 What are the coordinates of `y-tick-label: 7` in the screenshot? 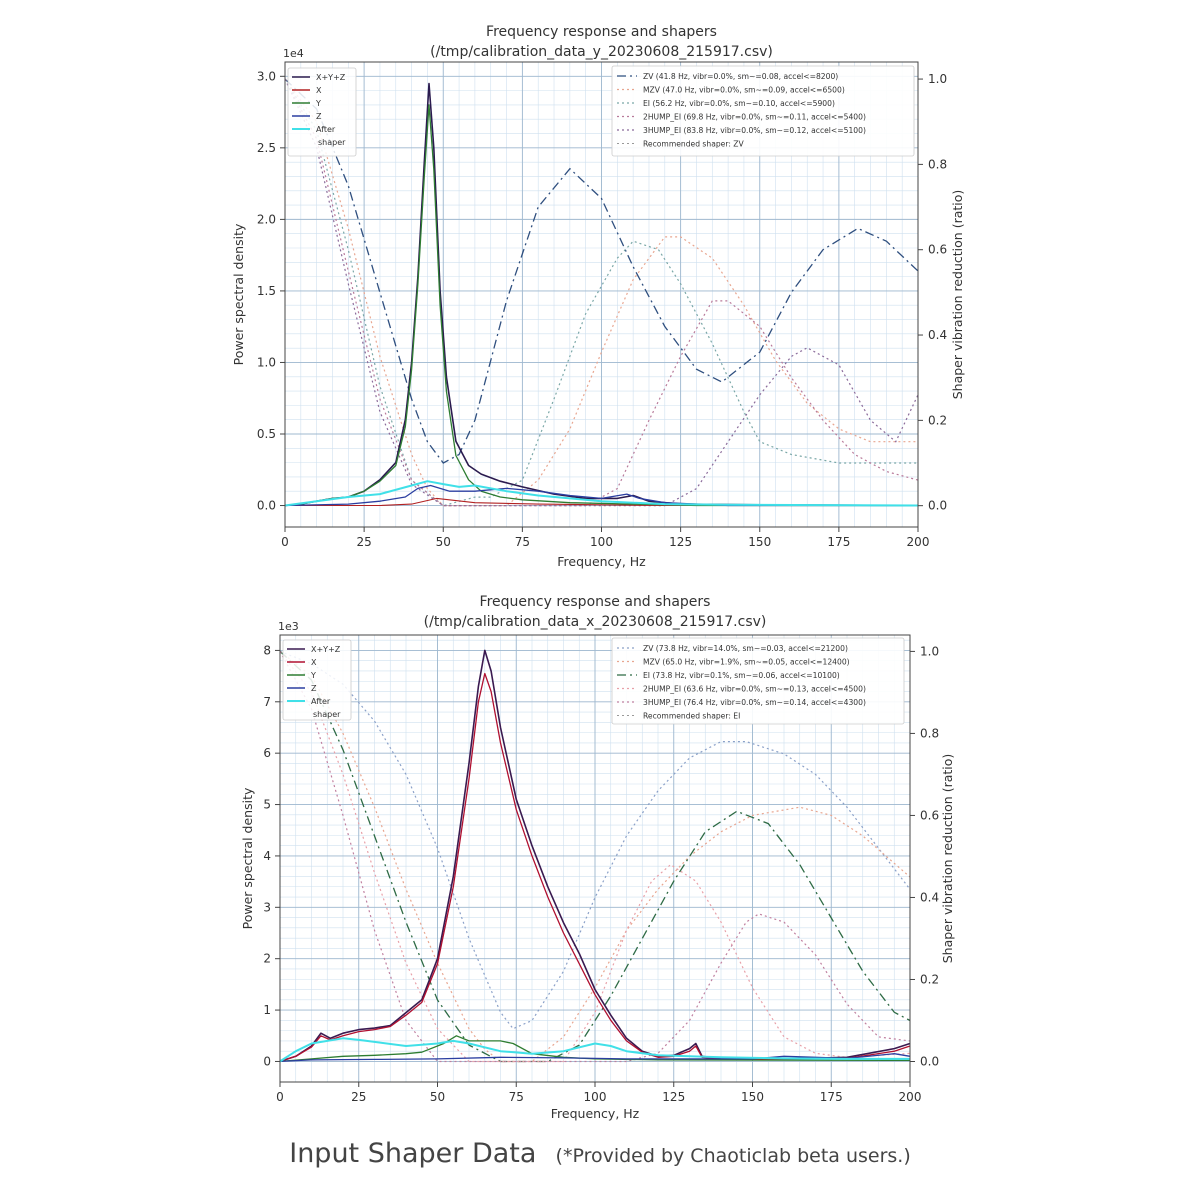 It's located at (267, 702).